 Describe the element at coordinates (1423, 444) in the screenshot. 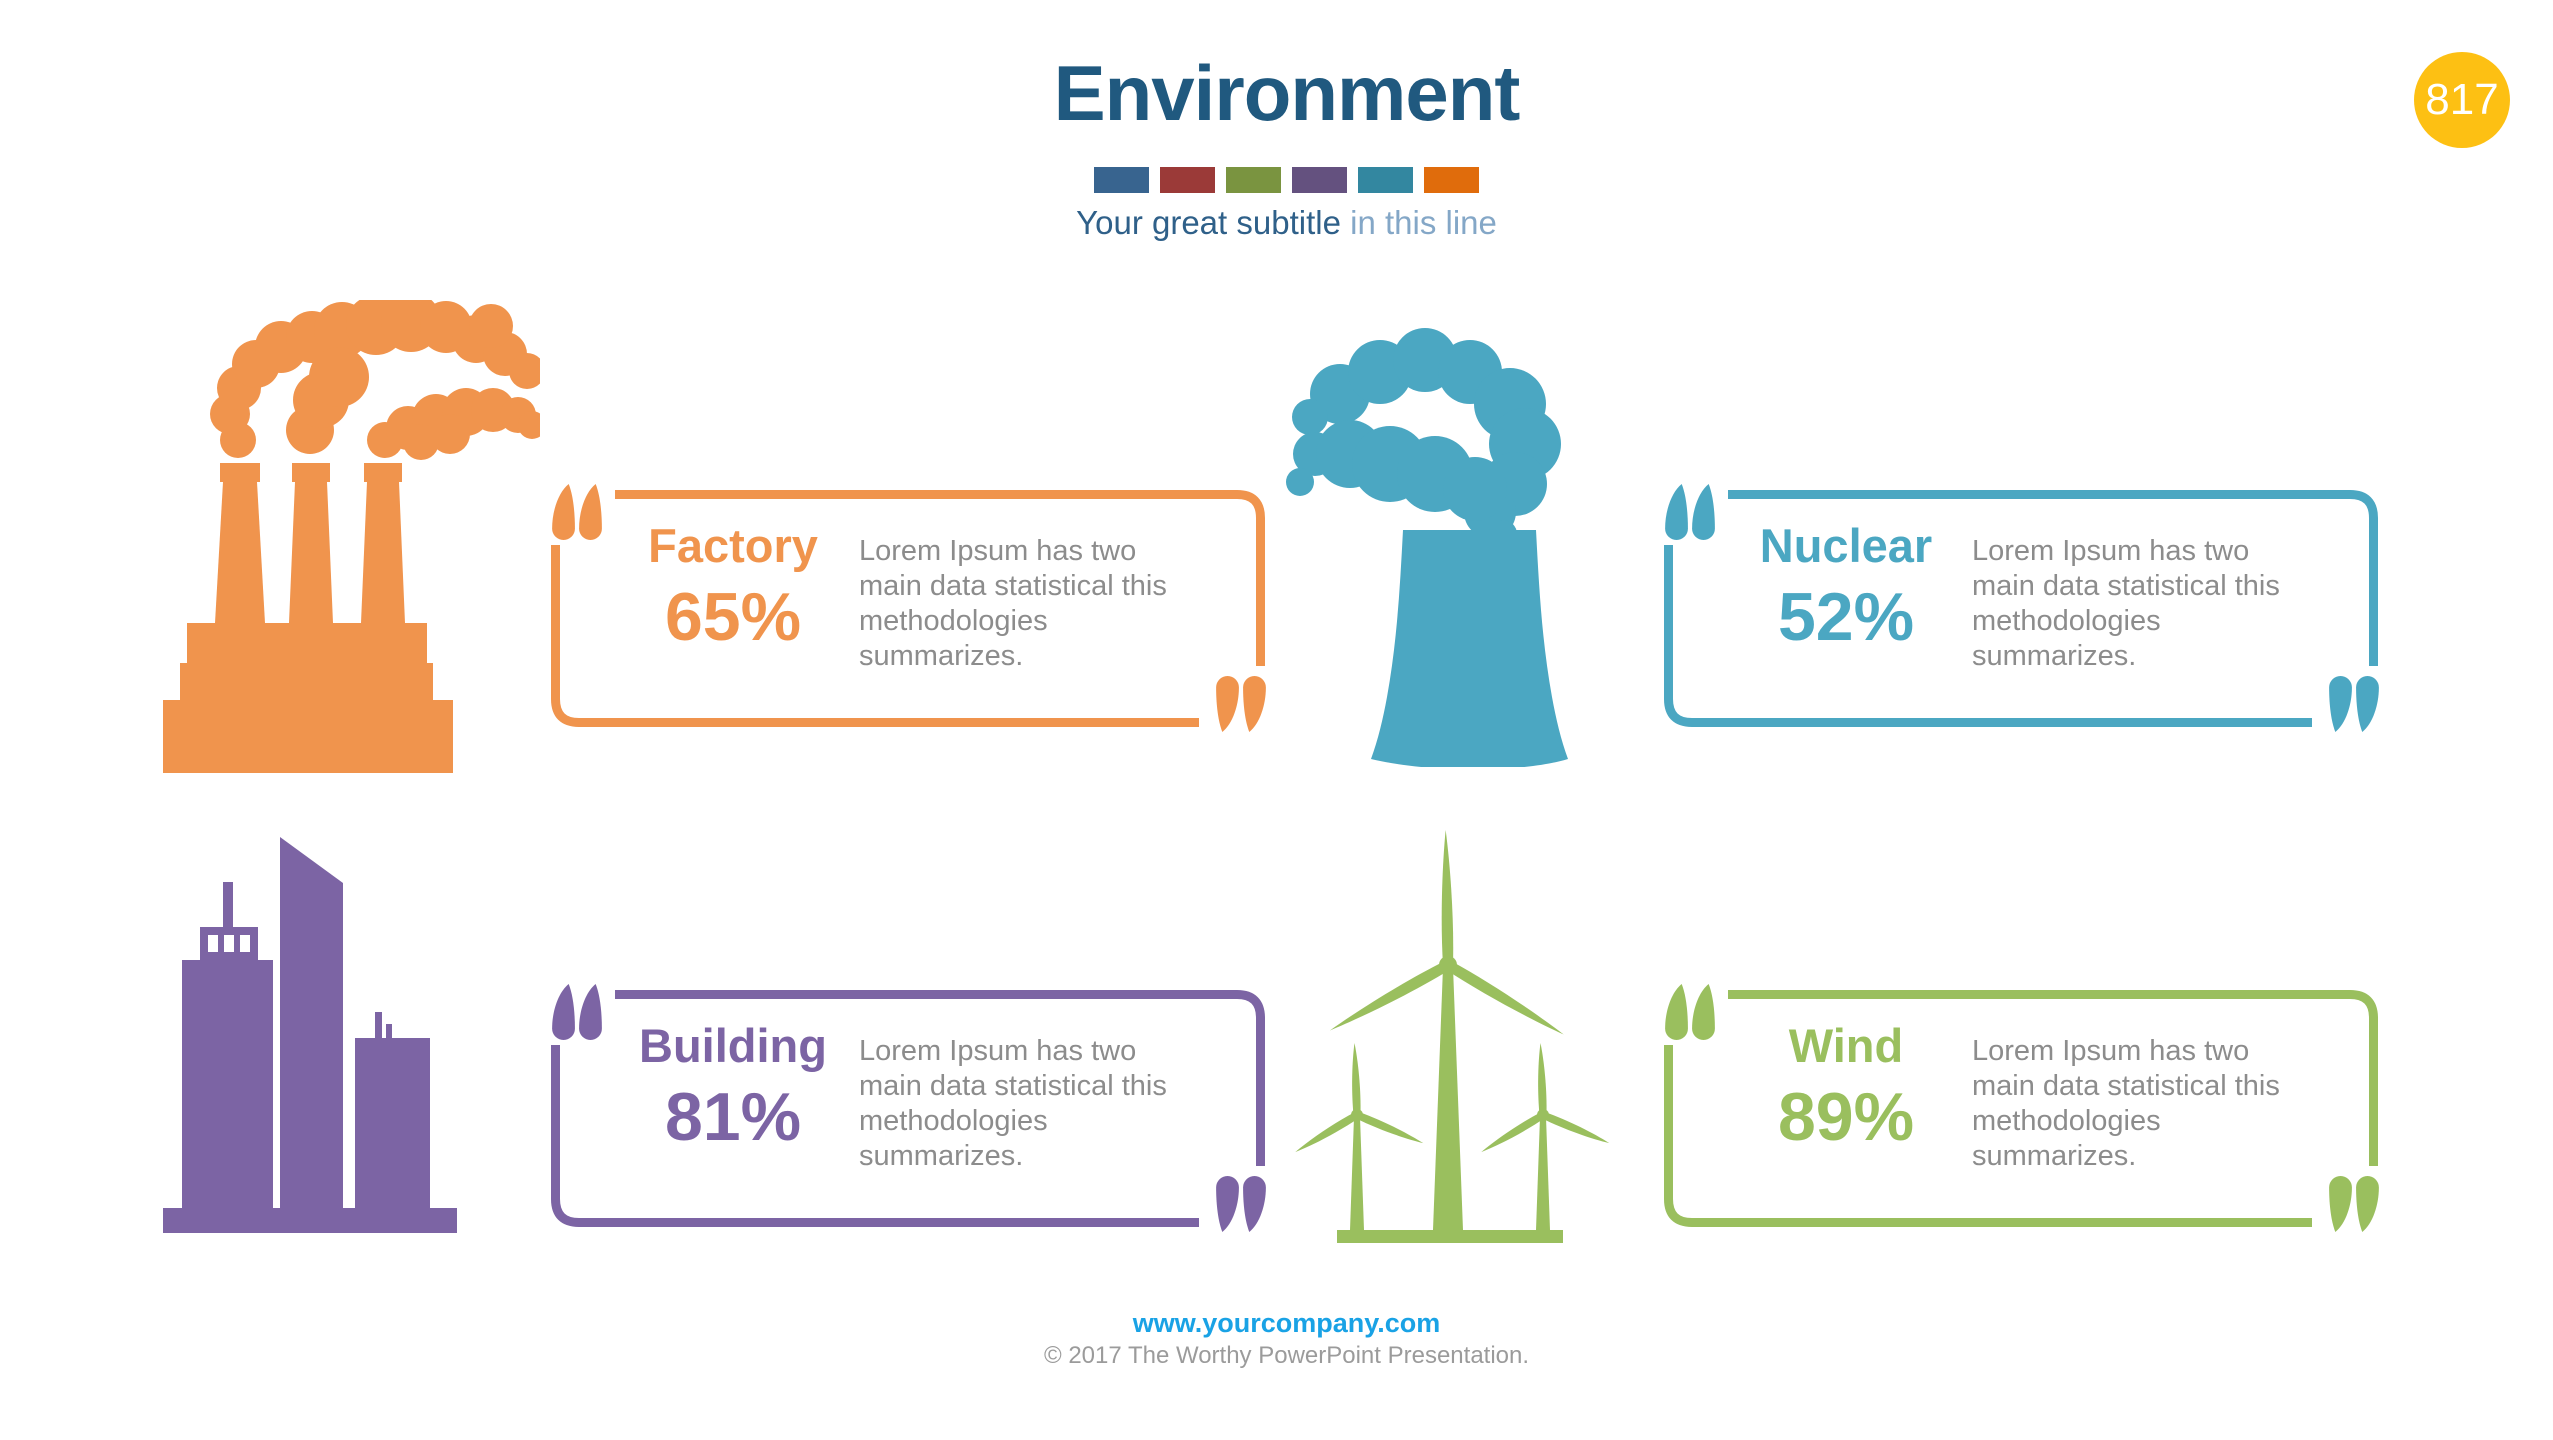

I see `steam-clouds` at that location.